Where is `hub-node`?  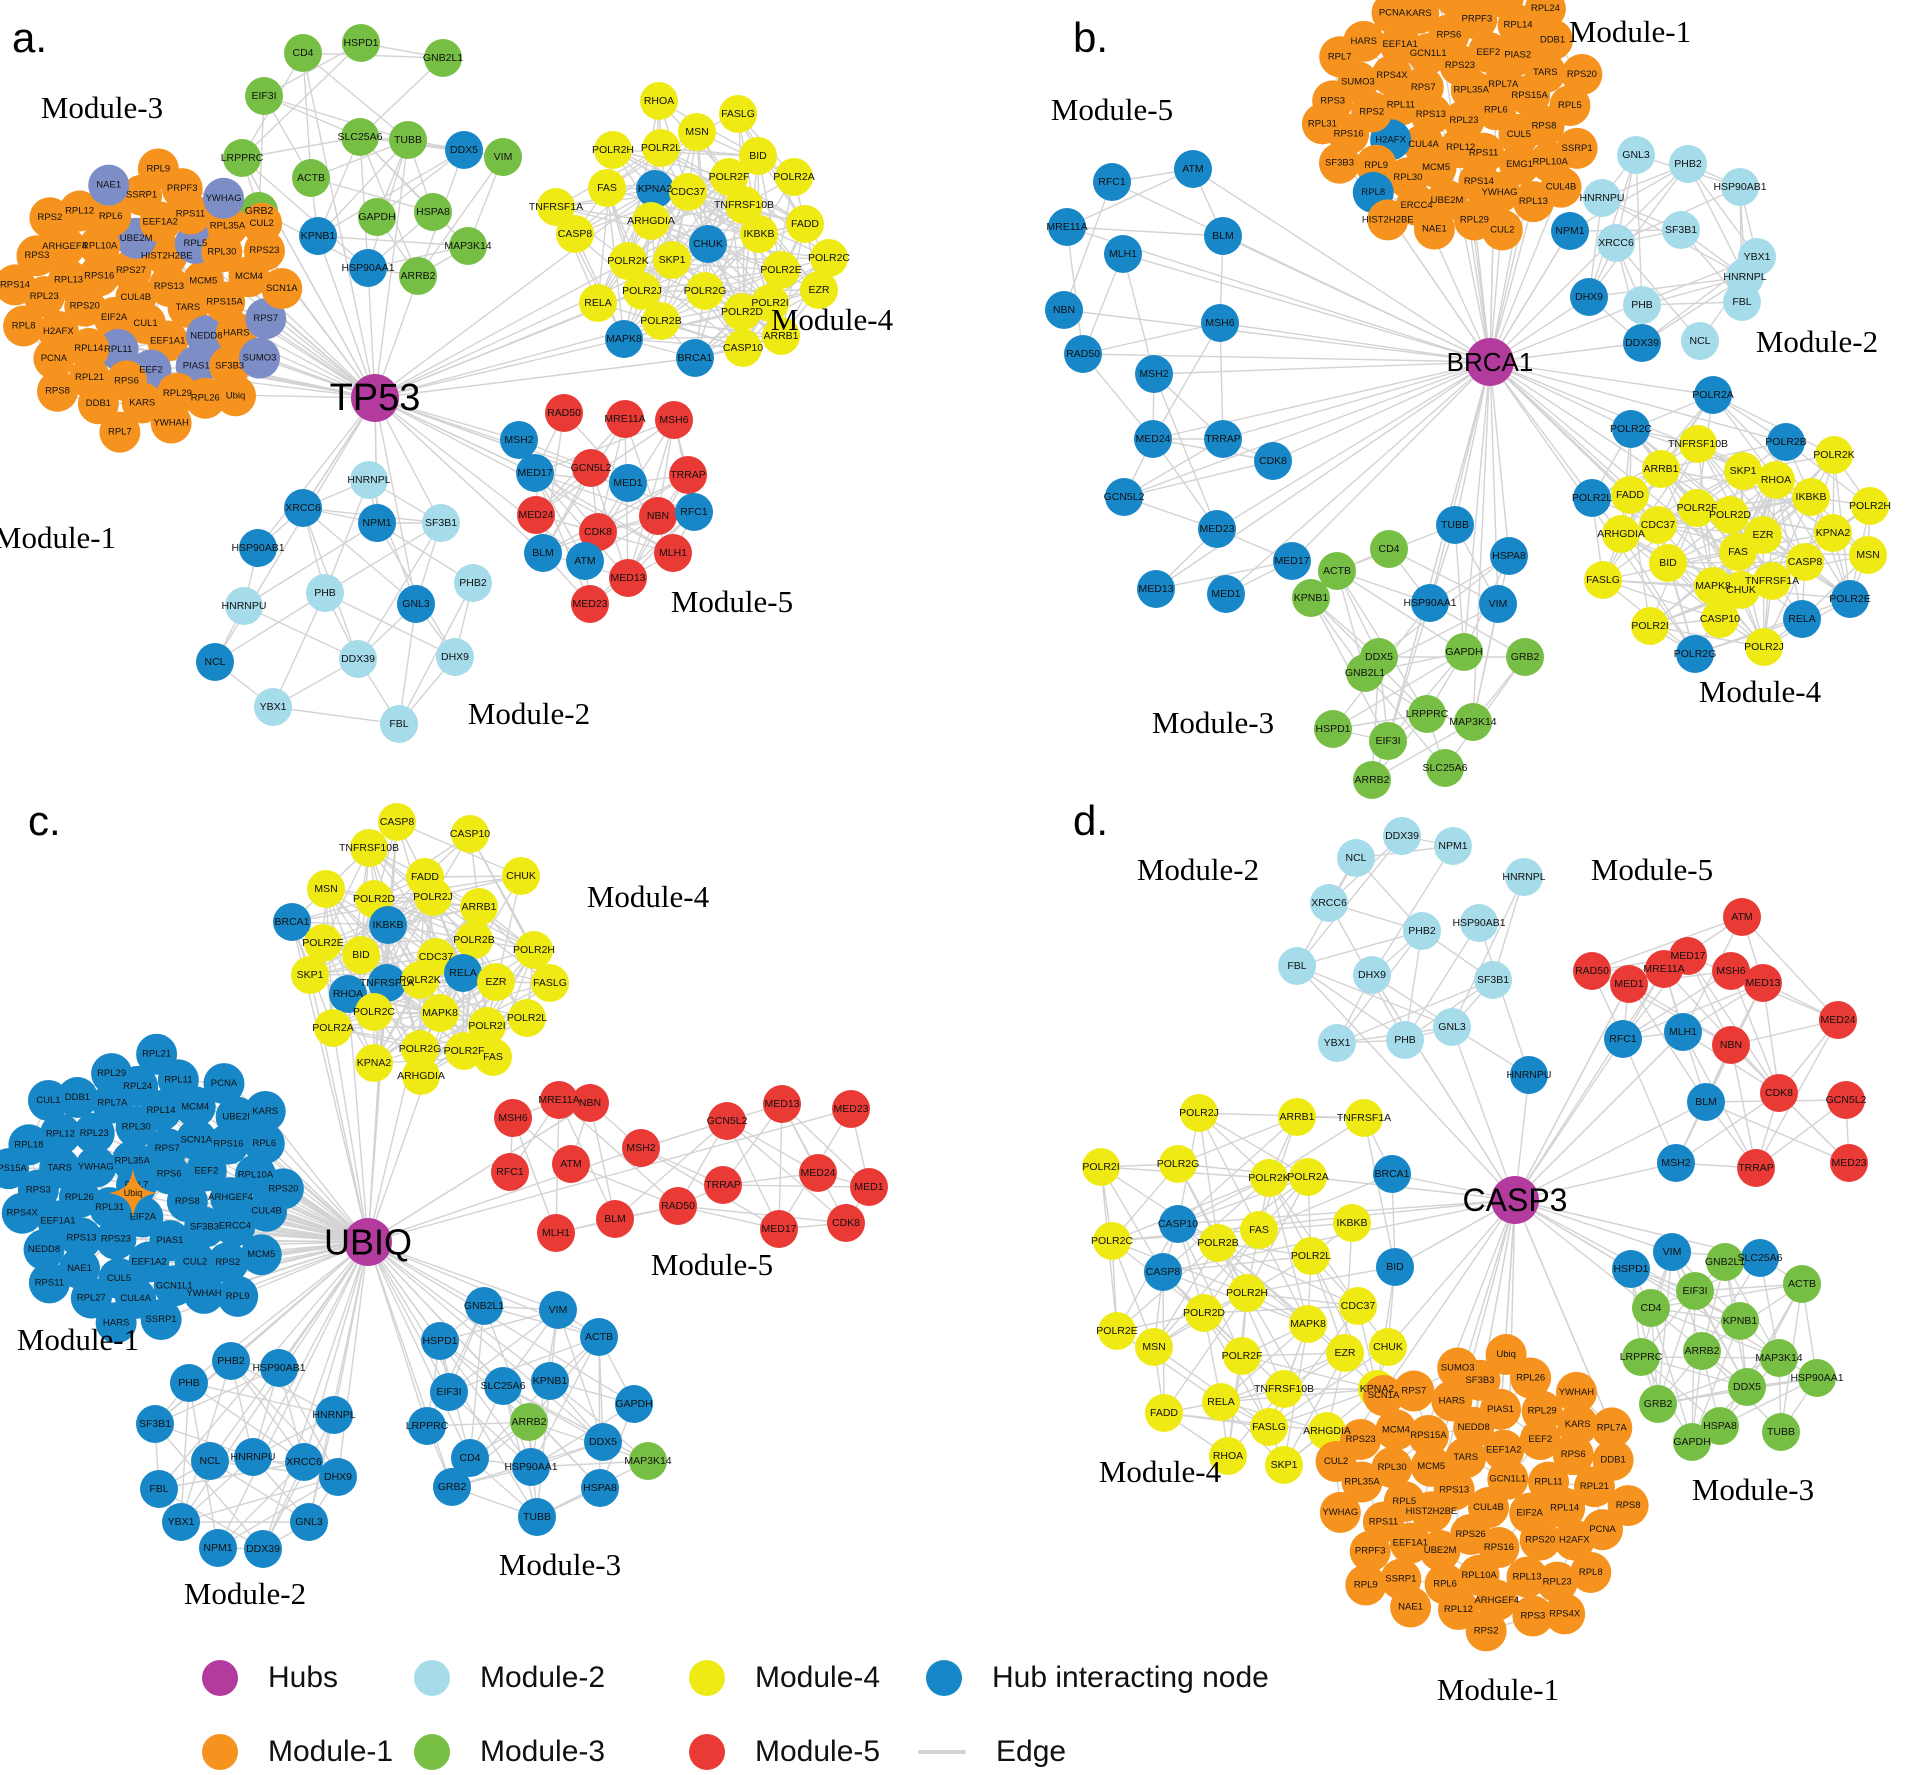 hub-node is located at coordinates (1490, 362).